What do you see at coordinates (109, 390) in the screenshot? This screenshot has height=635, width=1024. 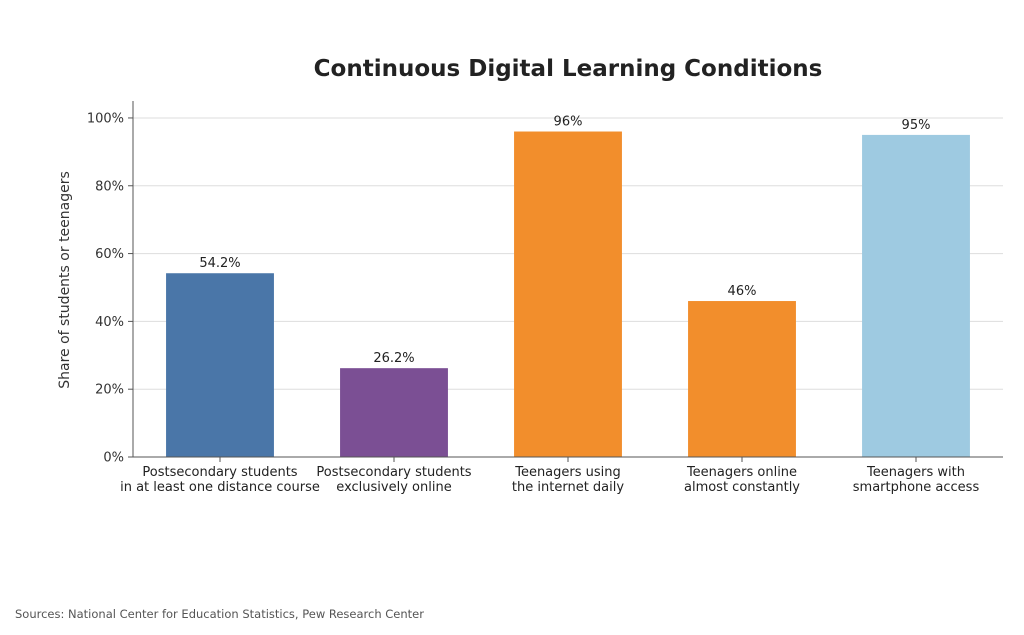 I see `y-tick-label: 20%` at bounding box center [109, 390].